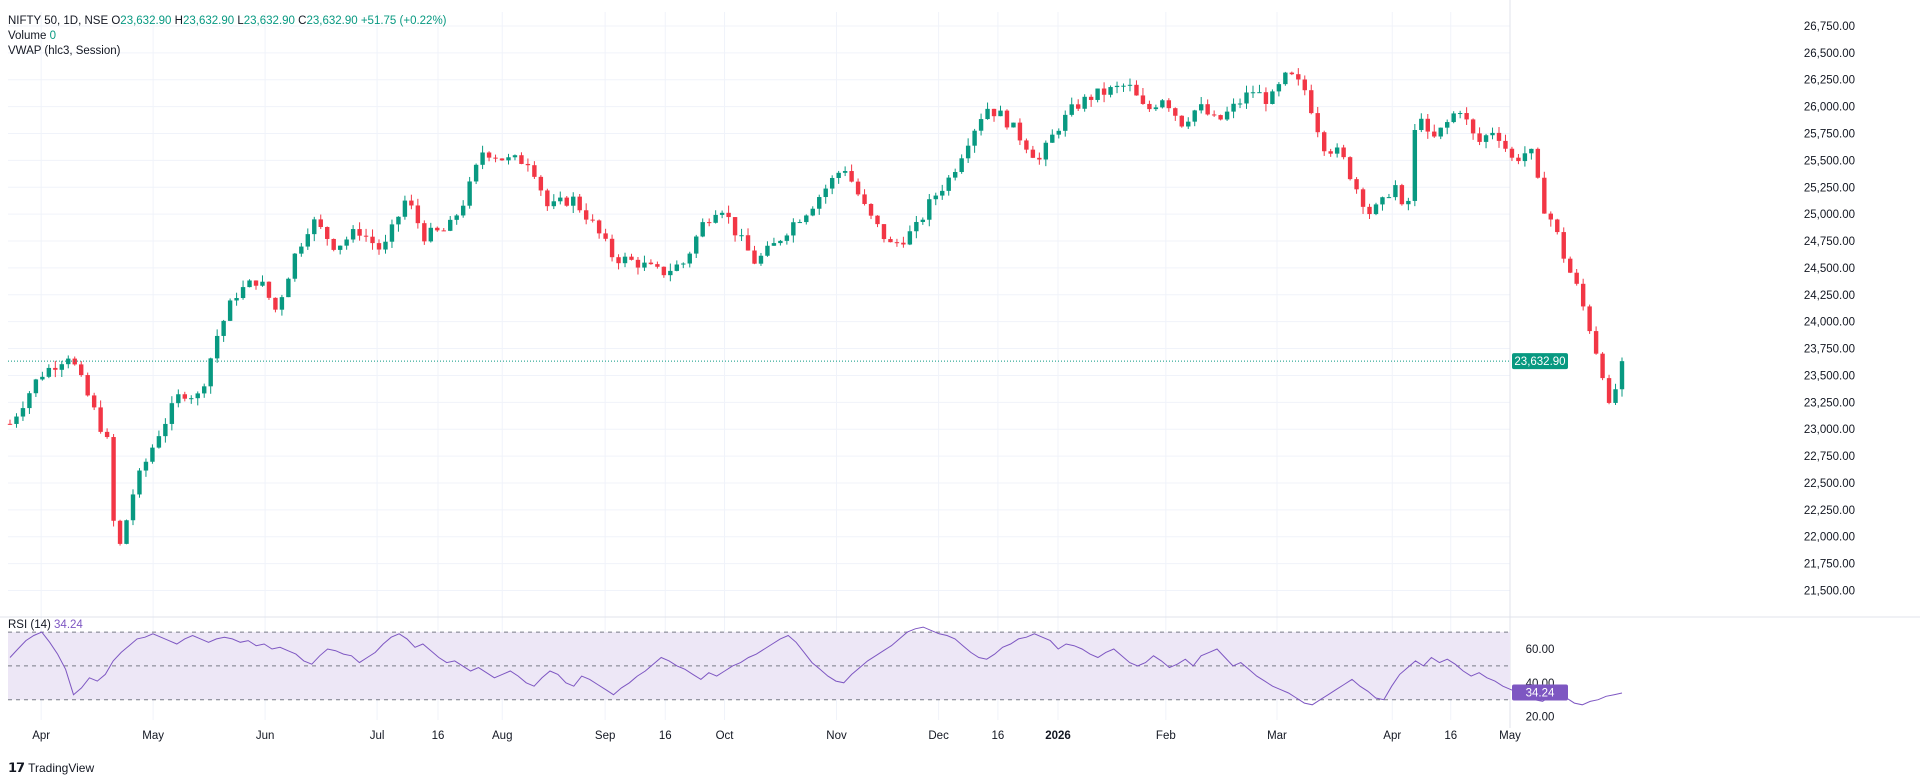 The image size is (1920, 781). What do you see at coordinates (1829, 376) in the screenshot?
I see `price-tick-label: 23,500.00` at bounding box center [1829, 376].